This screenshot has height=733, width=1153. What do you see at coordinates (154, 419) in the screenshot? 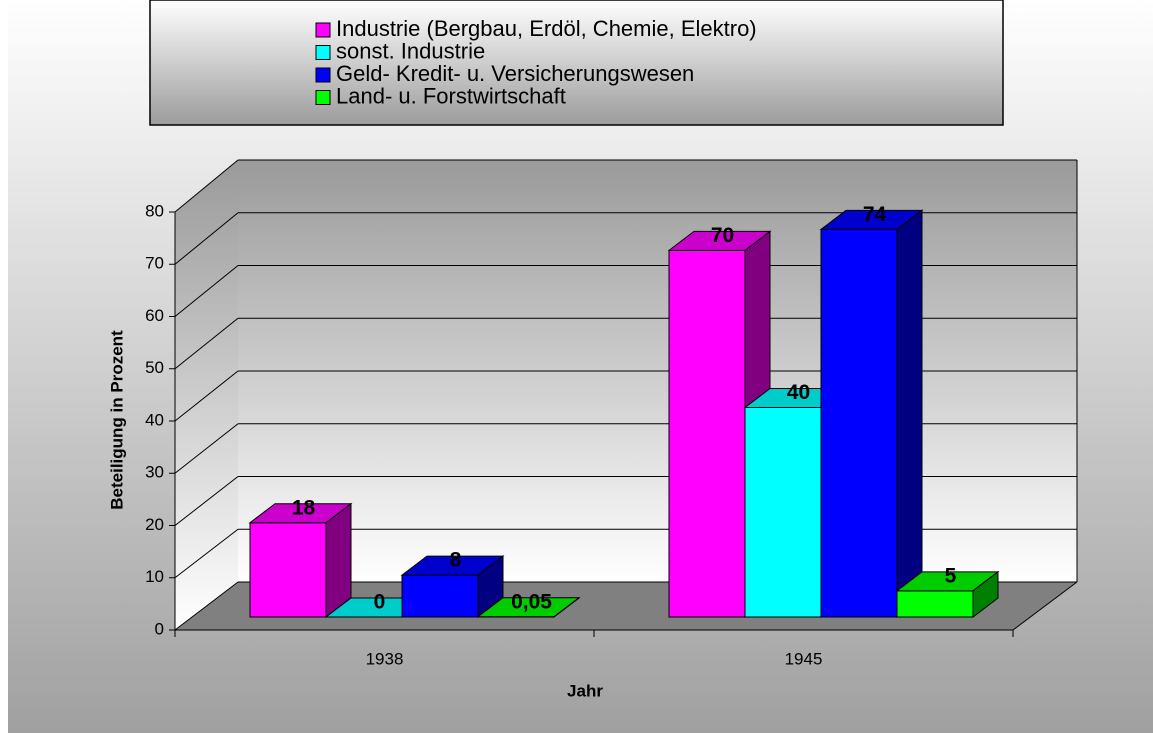
I see `y-tick-label: 40` at bounding box center [154, 419].